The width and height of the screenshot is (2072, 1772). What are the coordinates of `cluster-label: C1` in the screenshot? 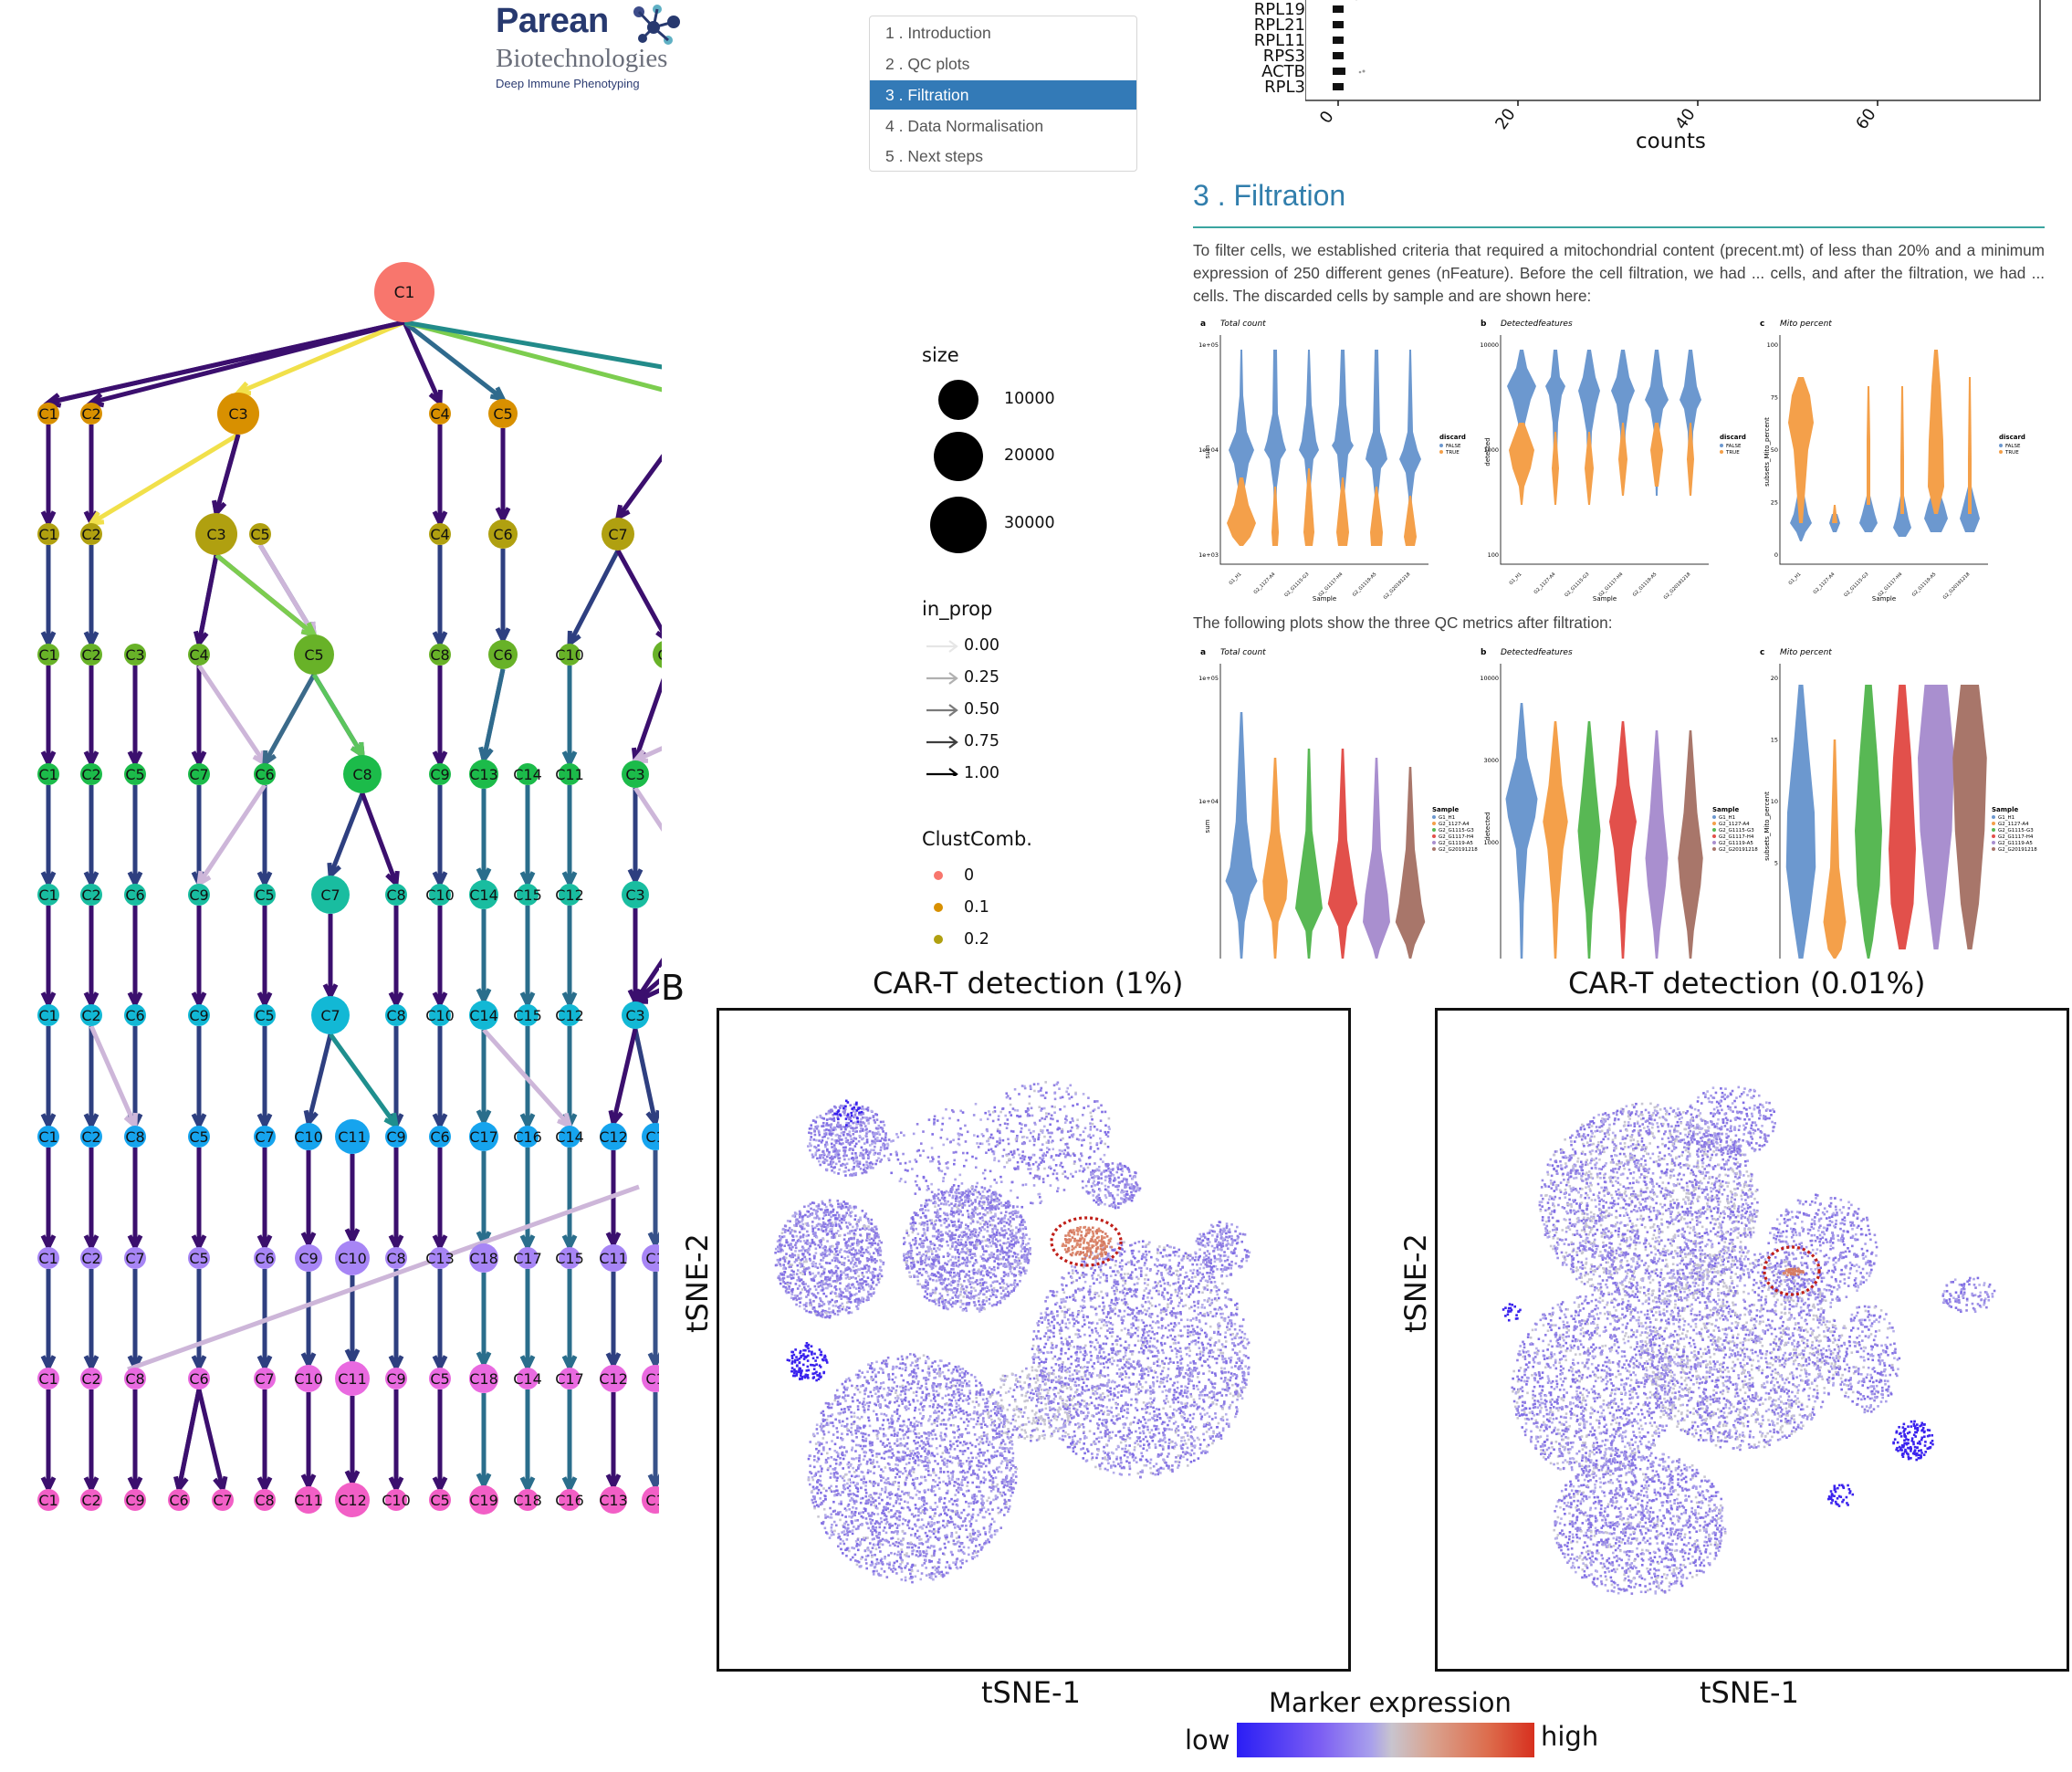 It's located at (48, 1258).